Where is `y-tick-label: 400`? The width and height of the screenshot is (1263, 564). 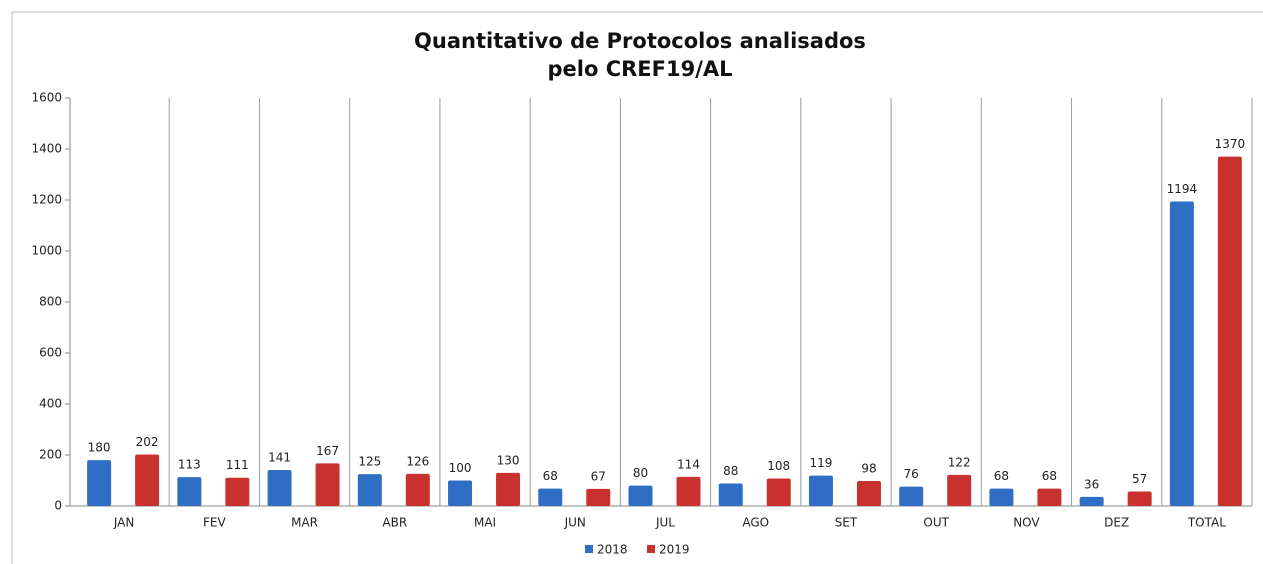 y-tick-label: 400 is located at coordinates (50, 404).